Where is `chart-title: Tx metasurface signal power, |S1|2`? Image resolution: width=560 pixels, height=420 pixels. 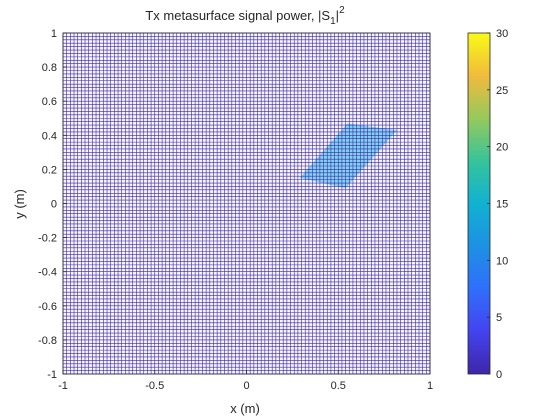
chart-title: Tx metasurface signal power, |S1|2 is located at coordinates (245, 16).